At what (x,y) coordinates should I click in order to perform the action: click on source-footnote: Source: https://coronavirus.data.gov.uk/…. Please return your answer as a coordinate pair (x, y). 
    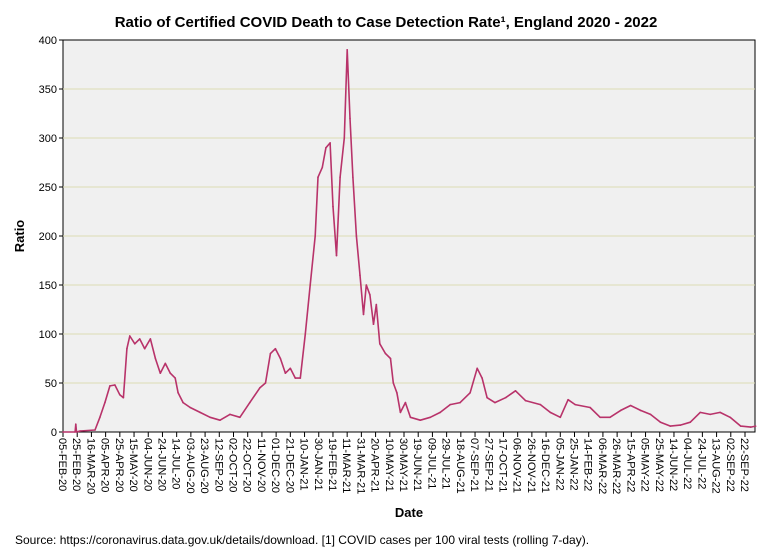
    Looking at the image, I should click on (302, 540).